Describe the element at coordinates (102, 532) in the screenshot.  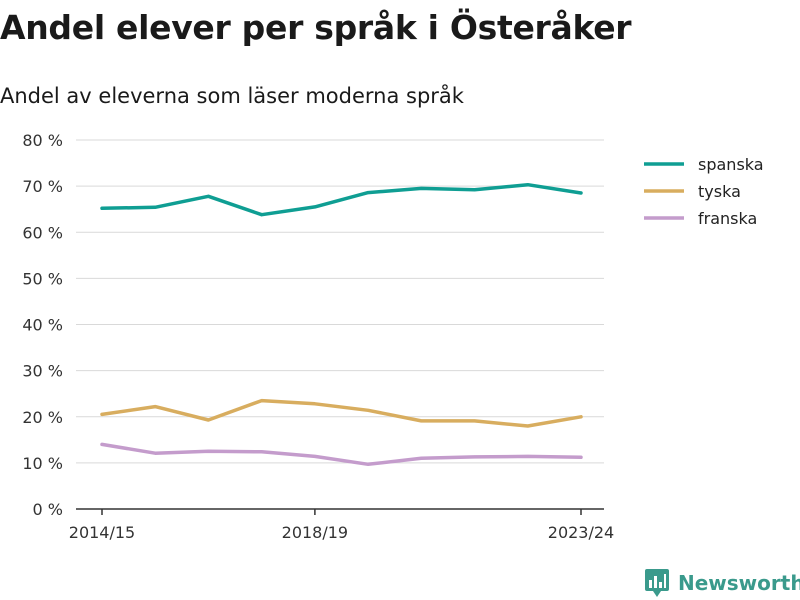
I see `x-tick-label: 2014/15` at that location.